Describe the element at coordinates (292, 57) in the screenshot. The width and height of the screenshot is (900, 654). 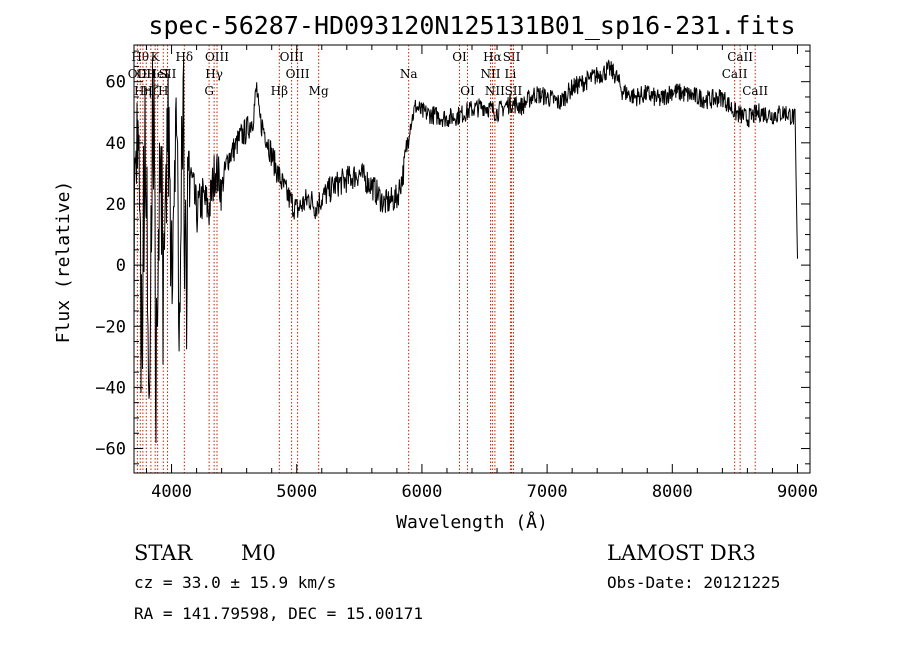
I see `line-marker-label-14: OIII` at that location.